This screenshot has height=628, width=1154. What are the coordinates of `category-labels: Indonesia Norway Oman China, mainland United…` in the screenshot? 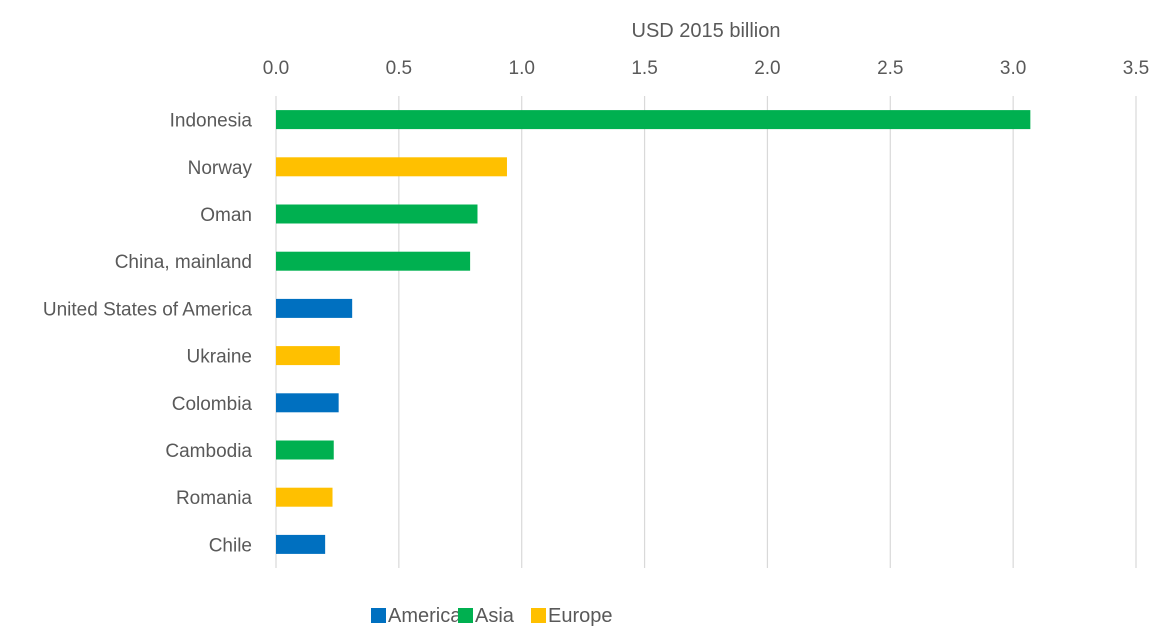 It's located at (148, 334).